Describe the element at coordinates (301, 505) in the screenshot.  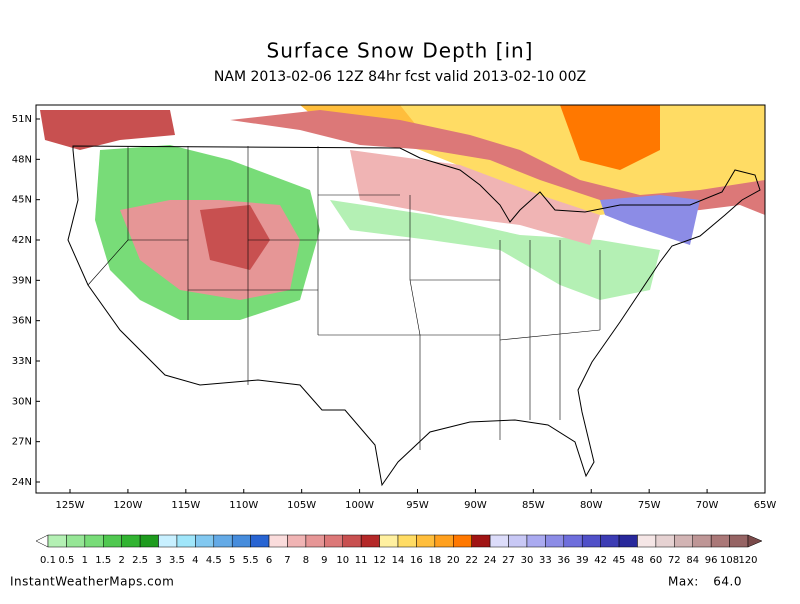
I see `lon-label: 105W` at that location.